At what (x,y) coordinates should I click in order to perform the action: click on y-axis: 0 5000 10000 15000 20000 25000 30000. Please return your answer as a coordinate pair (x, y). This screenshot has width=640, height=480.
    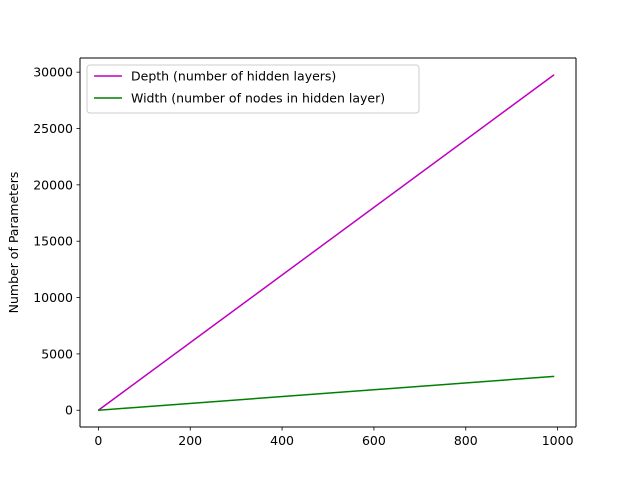
    Looking at the image, I should click on (56, 241).